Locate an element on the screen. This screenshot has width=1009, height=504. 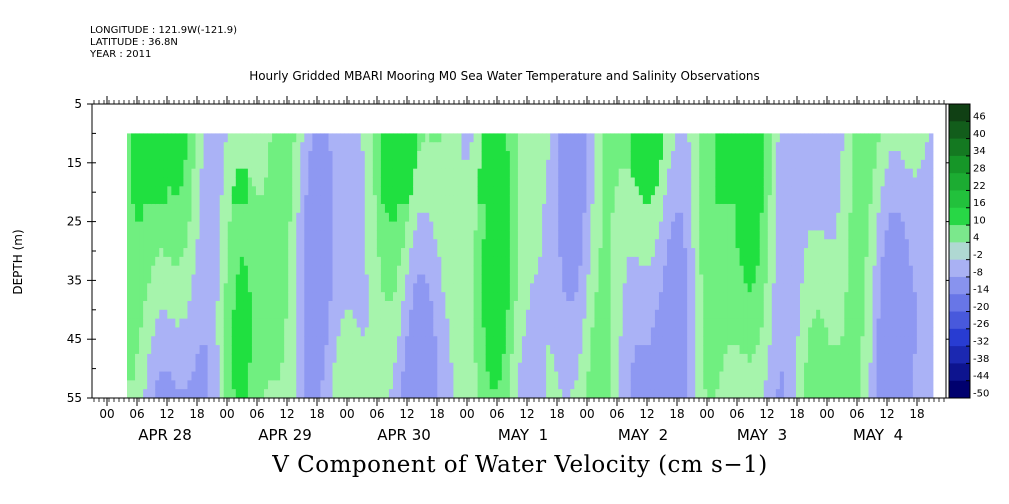
colorbar-label: 34 is located at coordinates (979, 151).